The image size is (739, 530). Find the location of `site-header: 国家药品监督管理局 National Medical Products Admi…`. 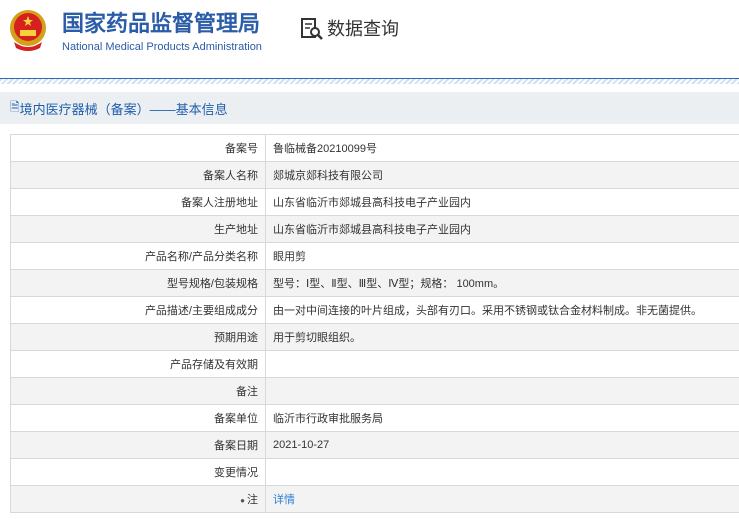

site-header: 国家药品监督管理局 National Medical Products Admi… is located at coordinates (369, 39).